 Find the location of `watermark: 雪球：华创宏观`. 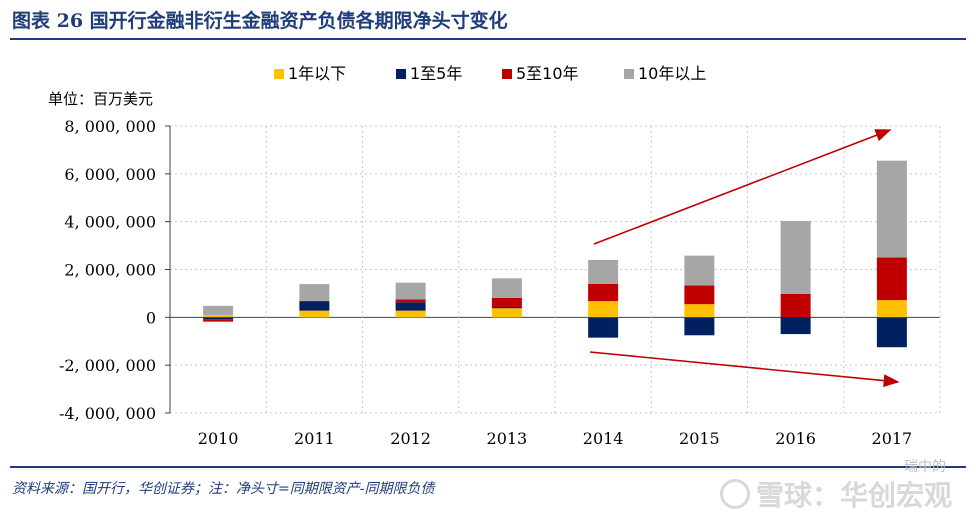

watermark: 雪球：华创宏观 is located at coordinates (835, 494).